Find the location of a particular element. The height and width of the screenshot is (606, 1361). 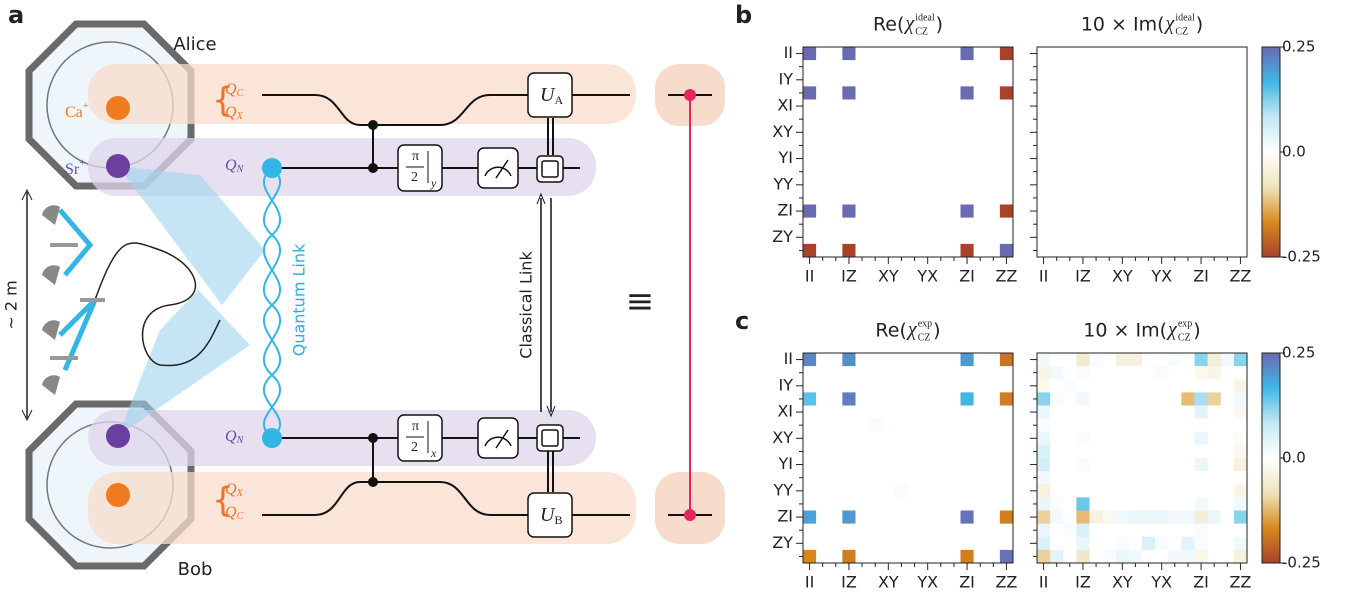

title-text: 10 × Im( is located at coordinates (1123, 25).